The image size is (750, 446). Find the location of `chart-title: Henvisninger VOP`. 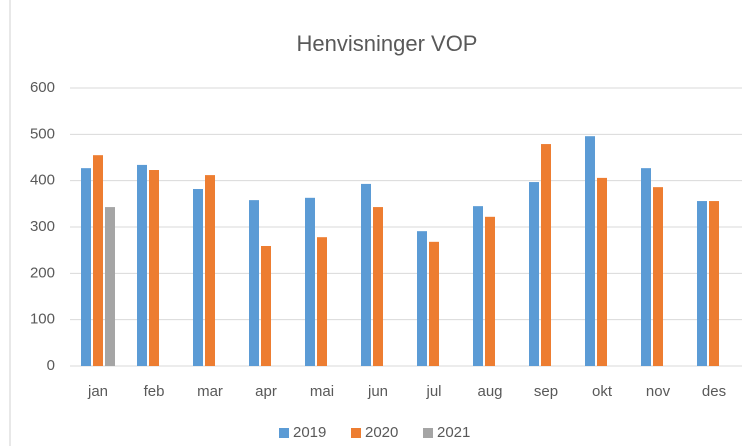

chart-title: Henvisninger VOP is located at coordinates (387, 43).